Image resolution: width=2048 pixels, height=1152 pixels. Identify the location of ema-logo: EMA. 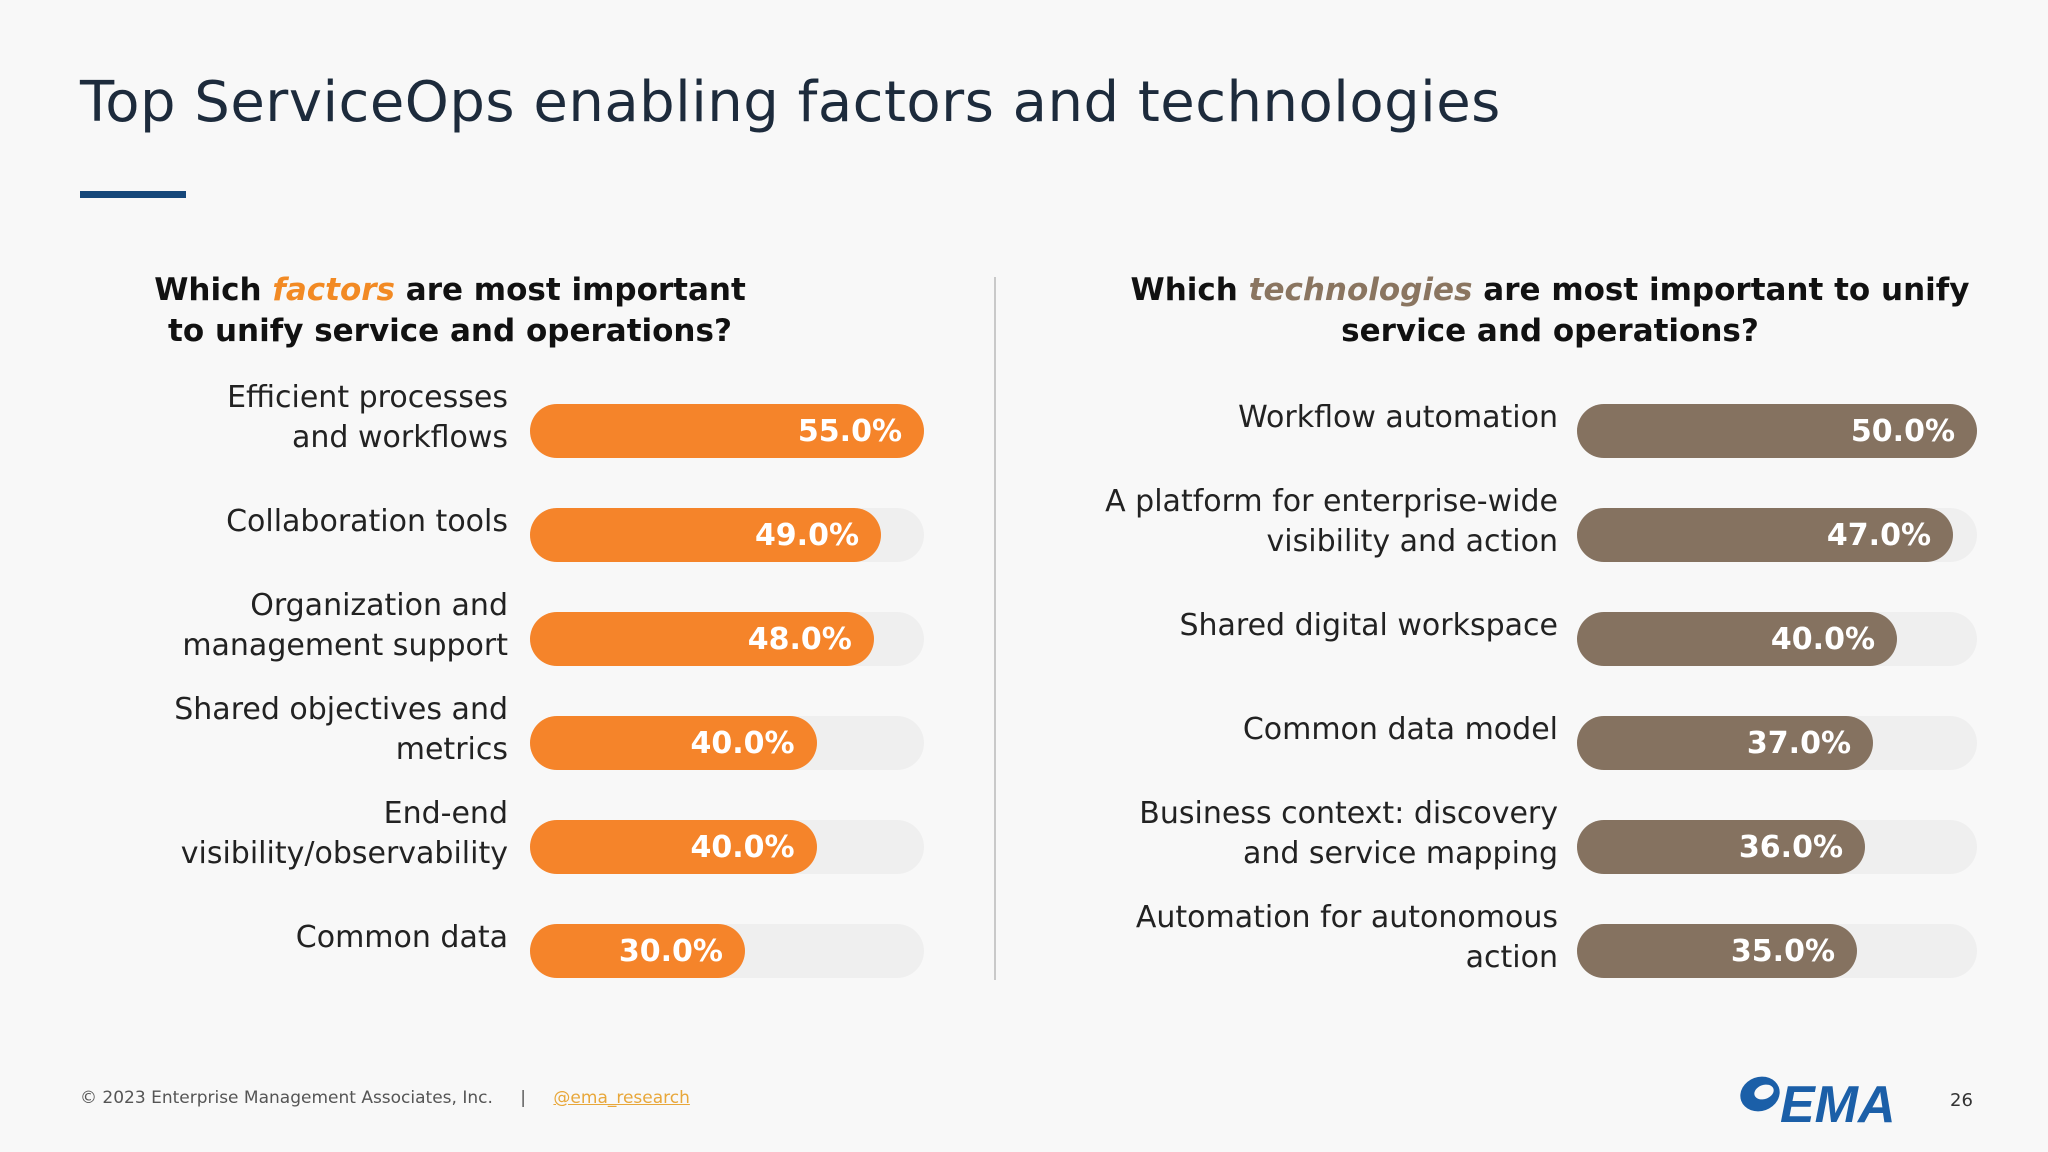
(1818, 1102).